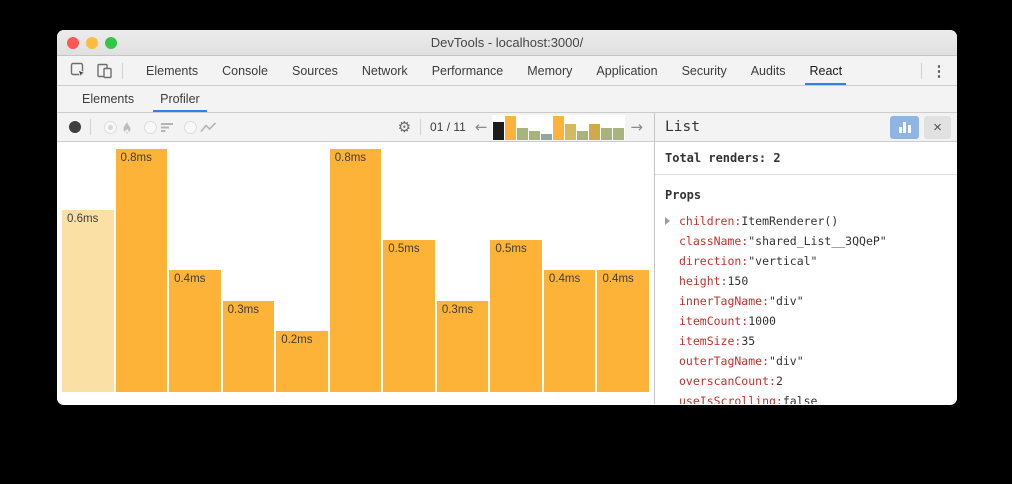 This screenshot has height=484, width=1012. I want to click on settings-gear-icon: ⚙, so click(404, 127).